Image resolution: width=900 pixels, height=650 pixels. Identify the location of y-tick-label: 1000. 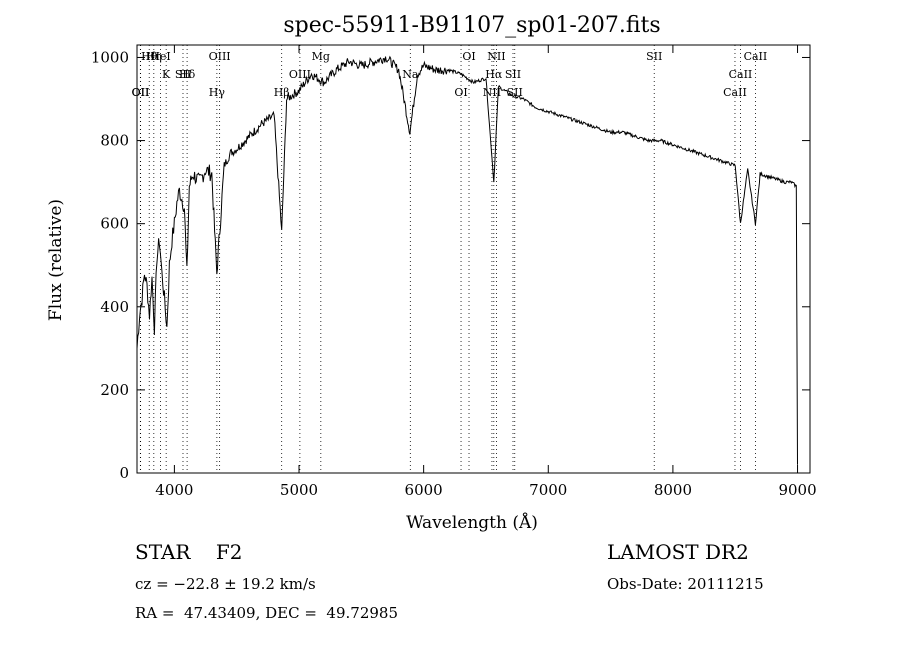
(110, 57).